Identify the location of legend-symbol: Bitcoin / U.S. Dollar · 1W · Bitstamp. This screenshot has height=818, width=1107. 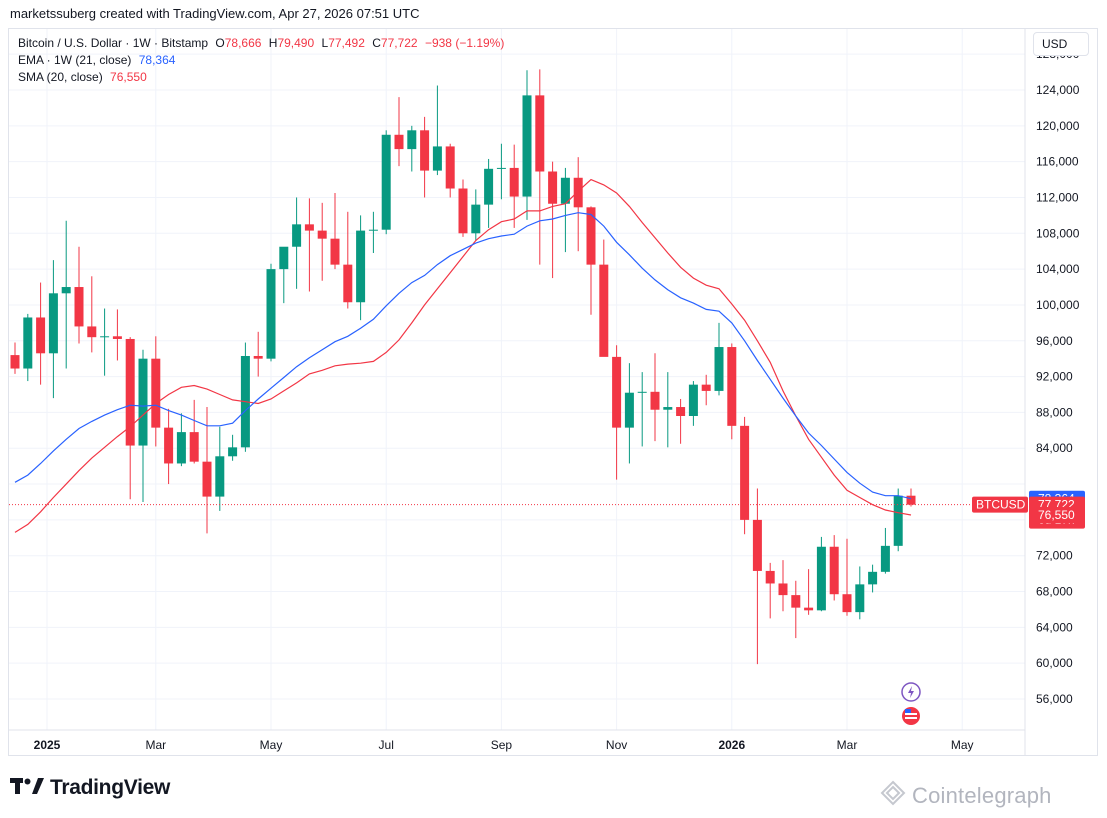
(113, 43).